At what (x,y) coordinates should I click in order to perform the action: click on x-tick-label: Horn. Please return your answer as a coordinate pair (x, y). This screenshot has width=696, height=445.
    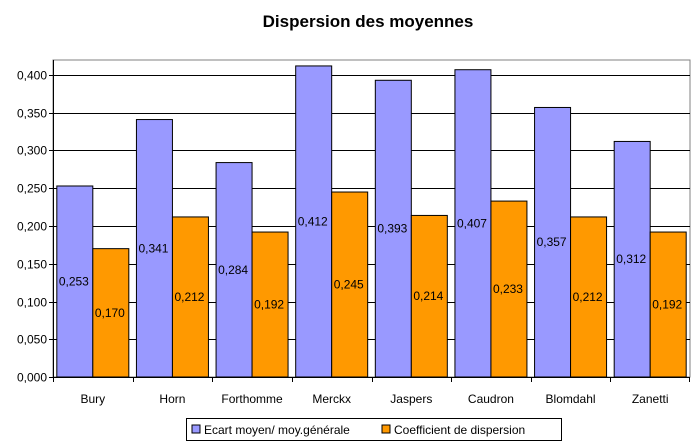
    Looking at the image, I should click on (172, 399).